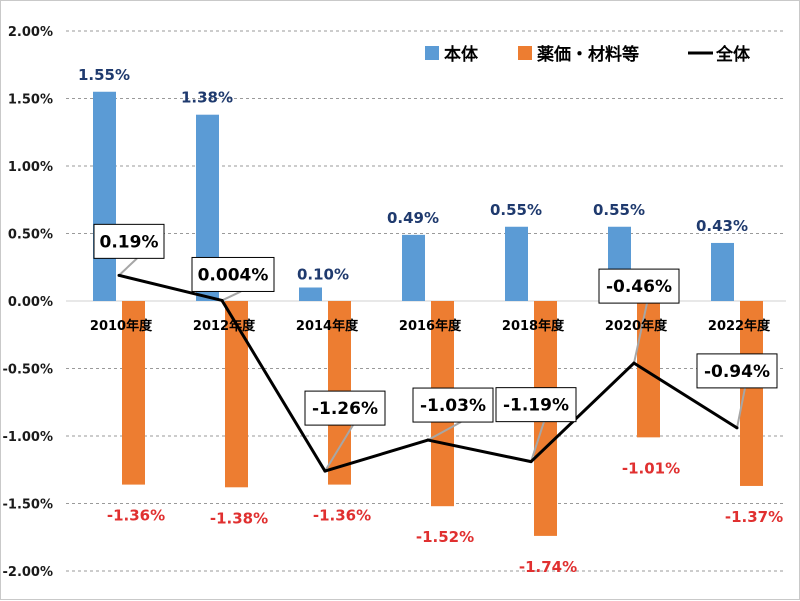 The width and height of the screenshot is (800, 601). What do you see at coordinates (104, 75) in the screenshot?
I see `body-value-label: 1.55%` at bounding box center [104, 75].